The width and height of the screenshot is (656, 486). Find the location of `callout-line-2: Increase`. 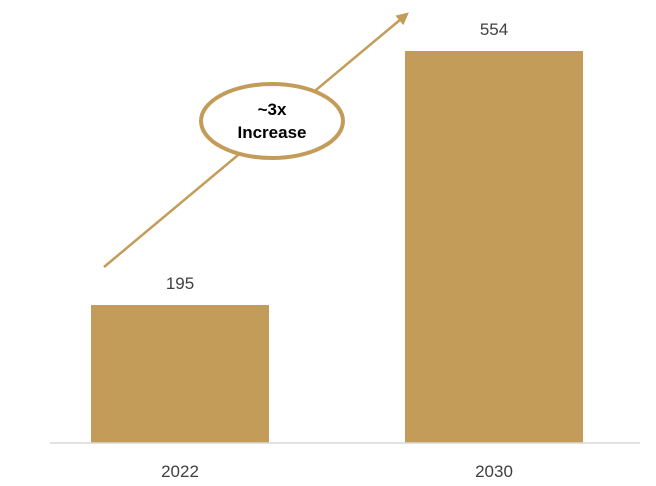

callout-line-2: Increase is located at coordinates (272, 132).